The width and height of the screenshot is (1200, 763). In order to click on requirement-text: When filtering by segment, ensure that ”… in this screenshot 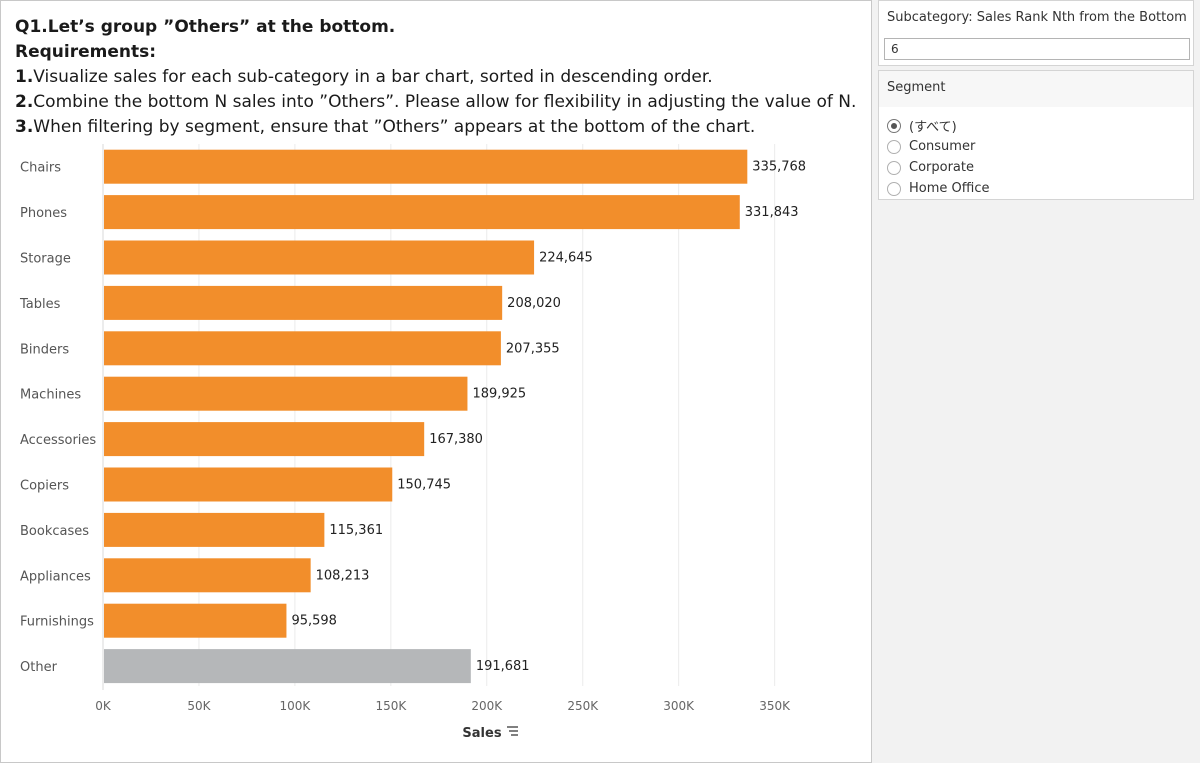, I will do `click(394, 127)`.